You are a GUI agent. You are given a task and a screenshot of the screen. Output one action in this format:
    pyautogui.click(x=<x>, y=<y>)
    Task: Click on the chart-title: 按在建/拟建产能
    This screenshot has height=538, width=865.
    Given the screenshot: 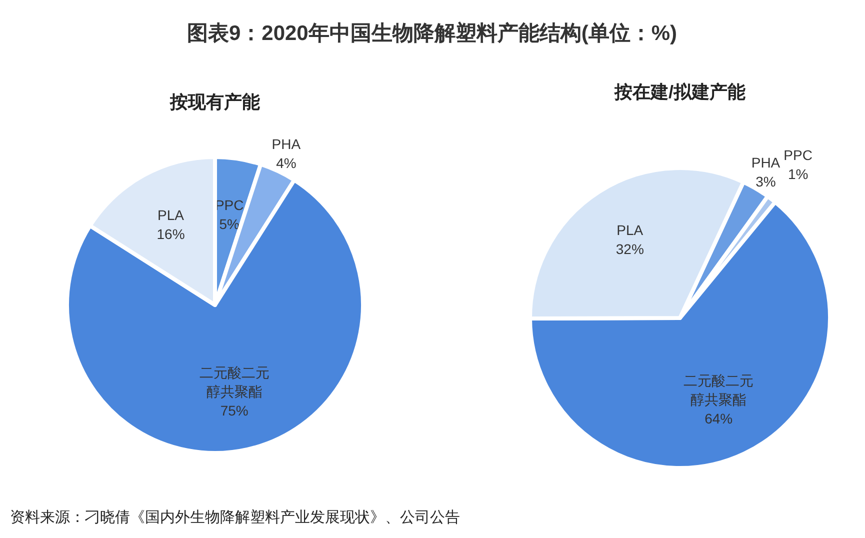 What is the action you would take?
    pyautogui.click(x=679, y=92)
    